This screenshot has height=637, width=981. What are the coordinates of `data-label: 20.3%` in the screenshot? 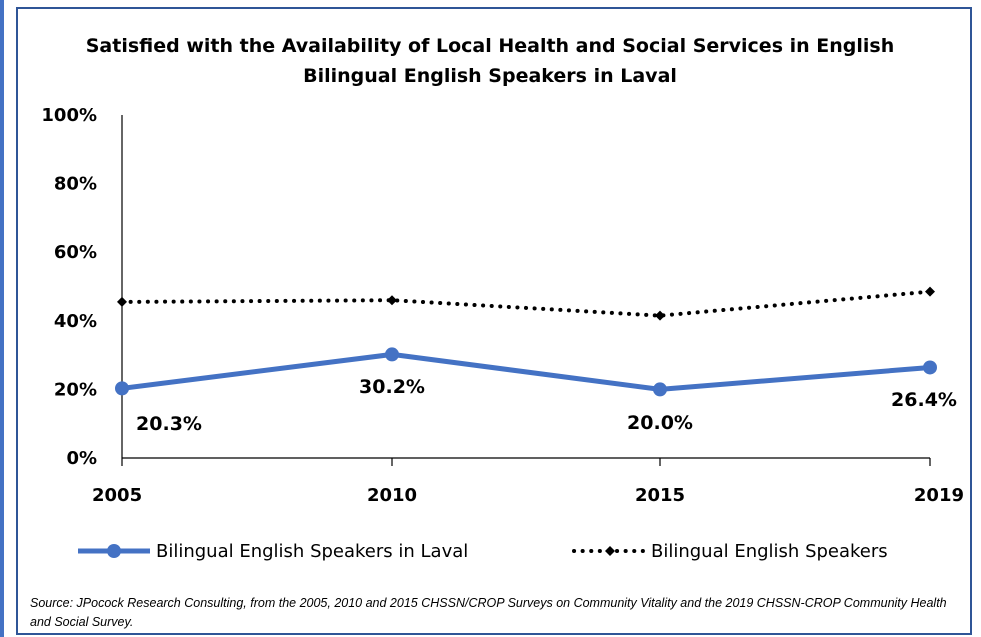 It's located at (169, 424).